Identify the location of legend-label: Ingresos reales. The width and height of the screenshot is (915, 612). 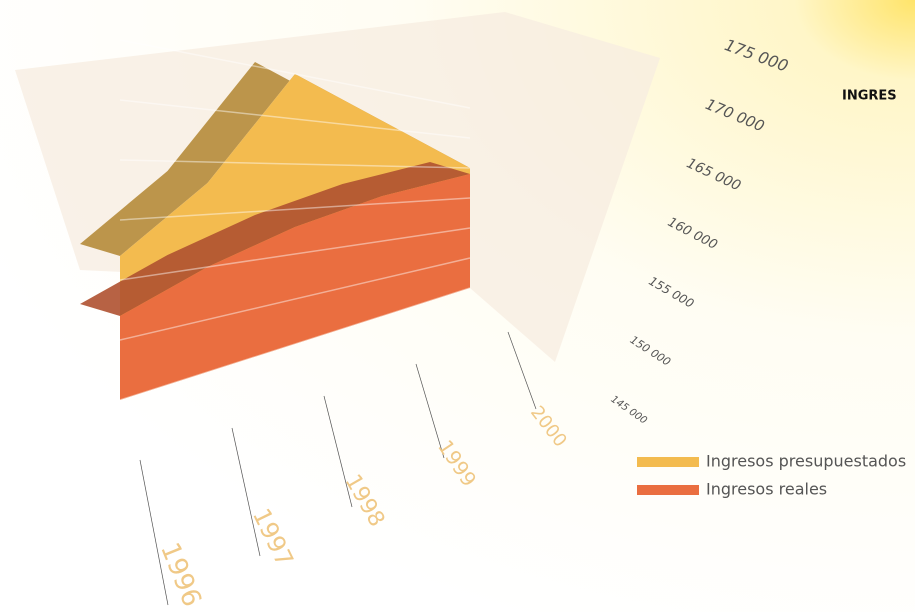
(766, 489).